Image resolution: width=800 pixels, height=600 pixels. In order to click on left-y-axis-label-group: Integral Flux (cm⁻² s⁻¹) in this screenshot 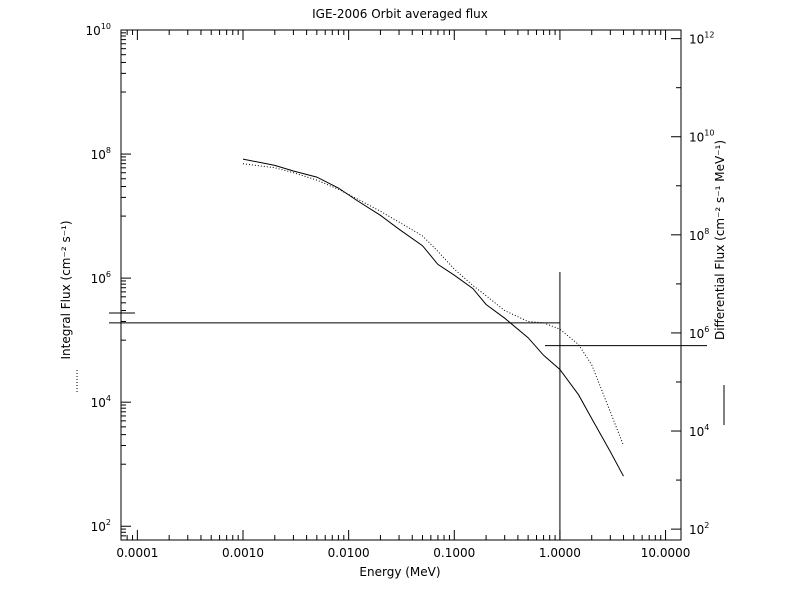, I will do `click(68, 306)`.